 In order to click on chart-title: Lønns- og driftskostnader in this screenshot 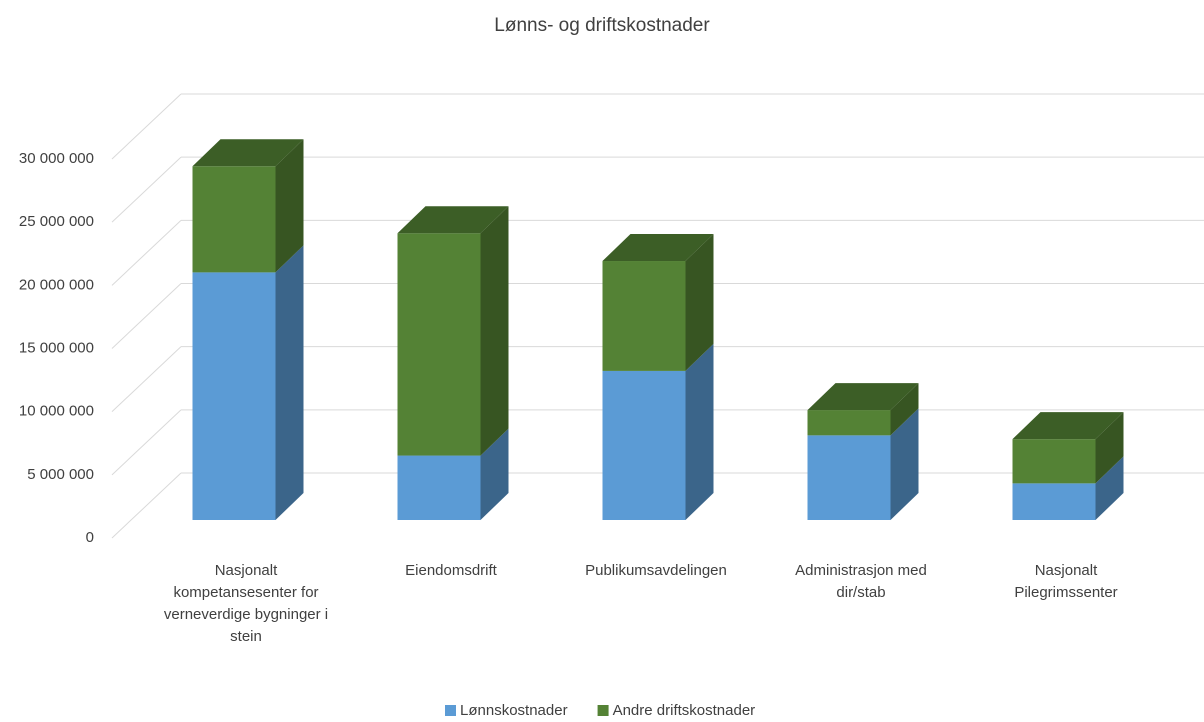, I will do `click(602, 25)`.